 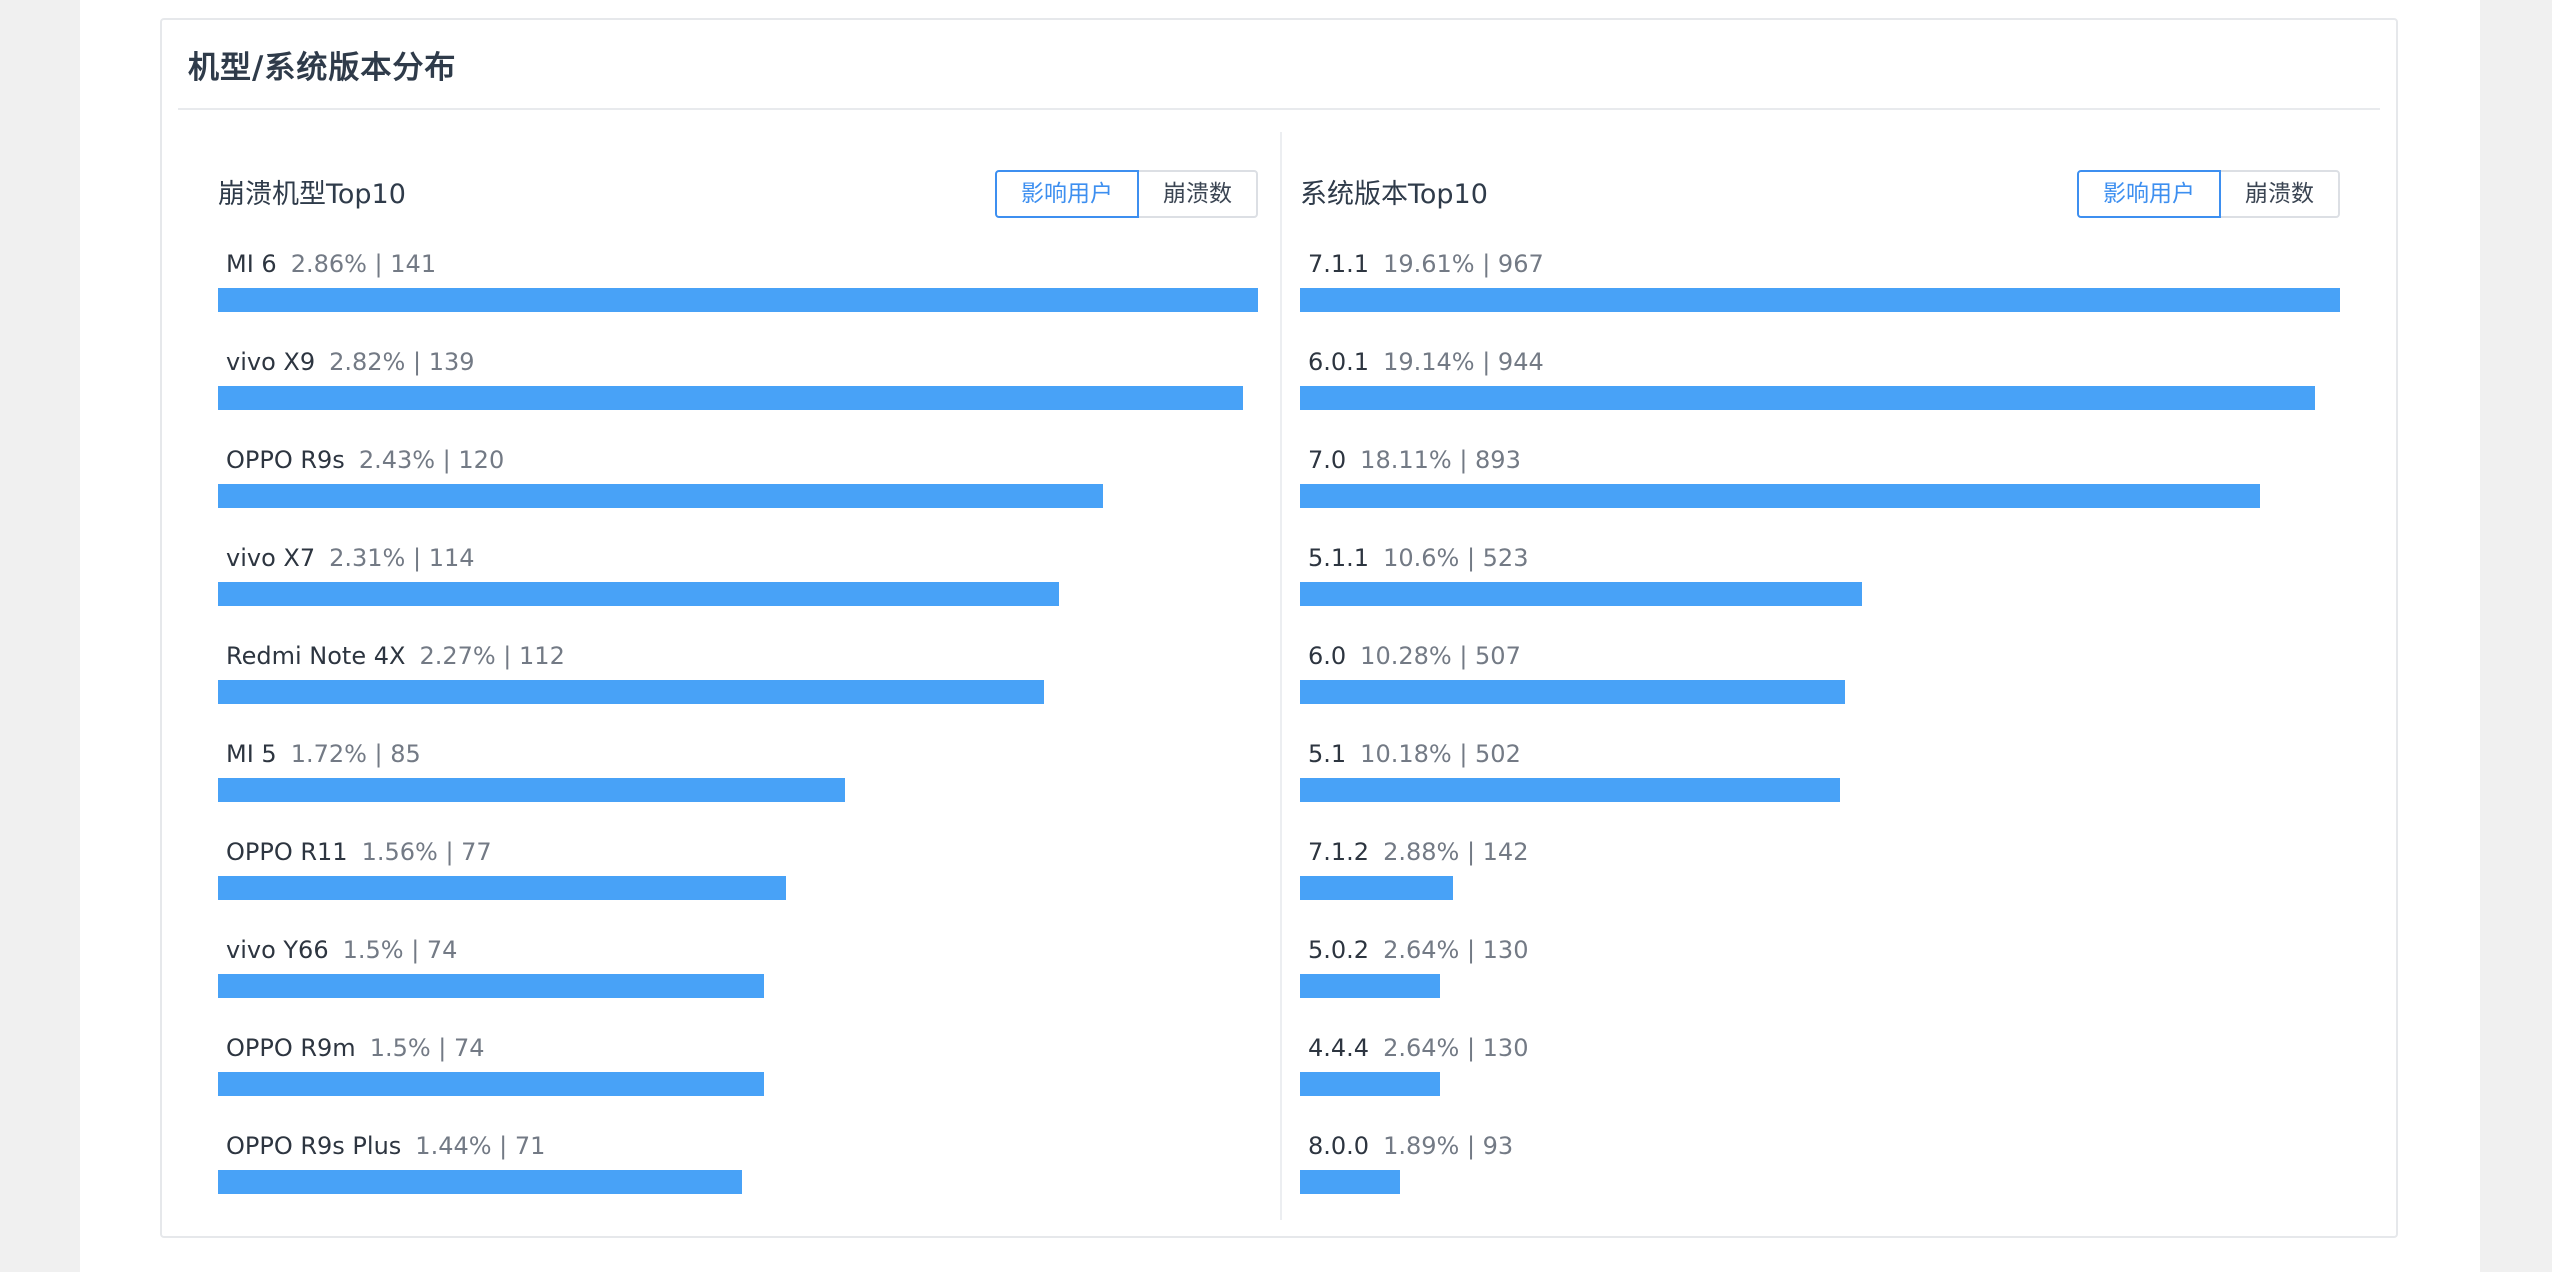 I want to click on bar-label: MI 5 1.72% | 85, so click(x=323, y=754).